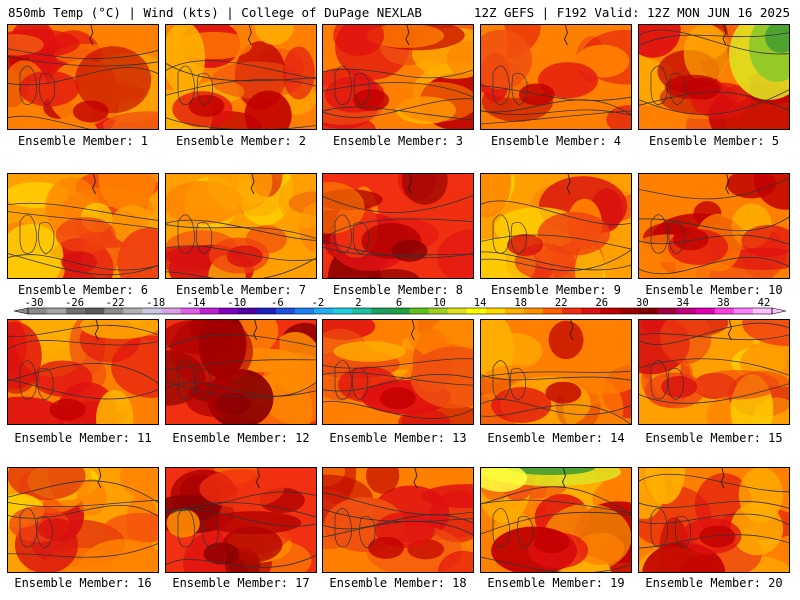 Image resolution: width=800 pixels, height=600 pixels. I want to click on colorbar-tick-label: 42, so click(764, 303).